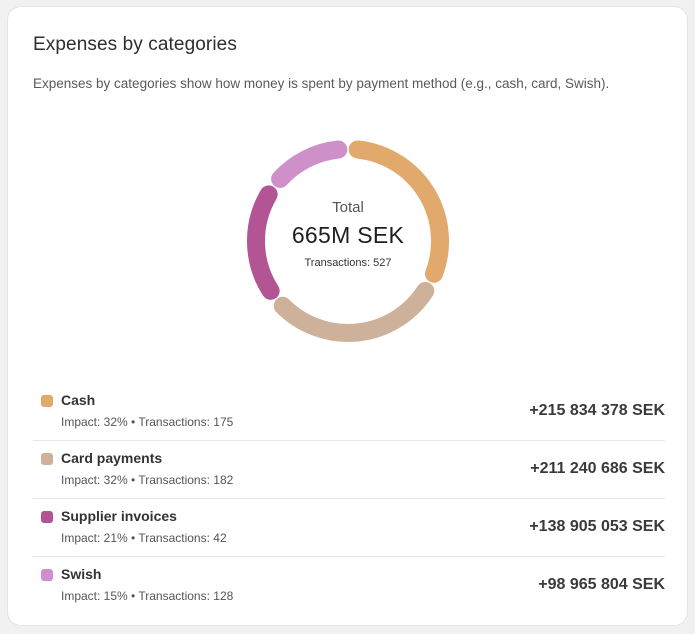 This screenshot has height=634, width=695. I want to click on category-amount: +98 965 804 SEK, so click(601, 584).